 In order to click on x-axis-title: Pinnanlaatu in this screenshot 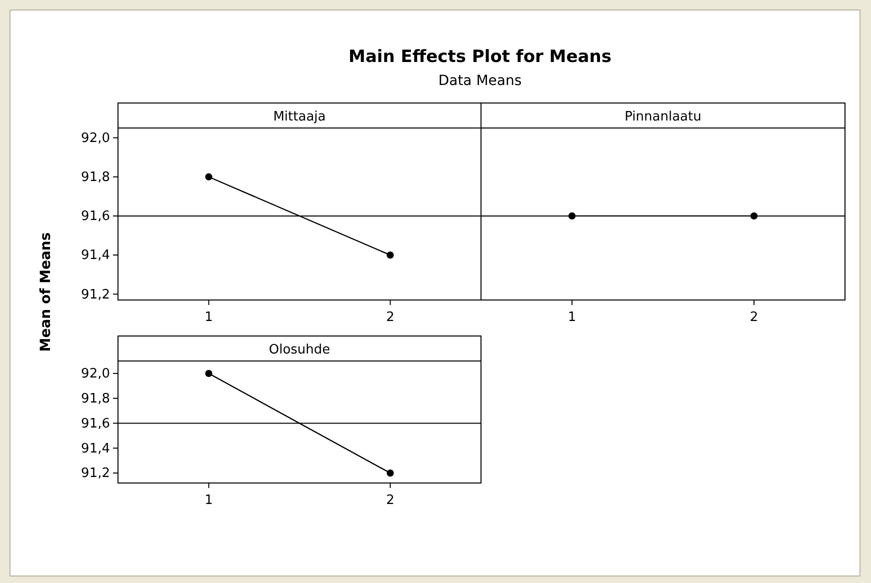, I will do `click(663, 117)`.